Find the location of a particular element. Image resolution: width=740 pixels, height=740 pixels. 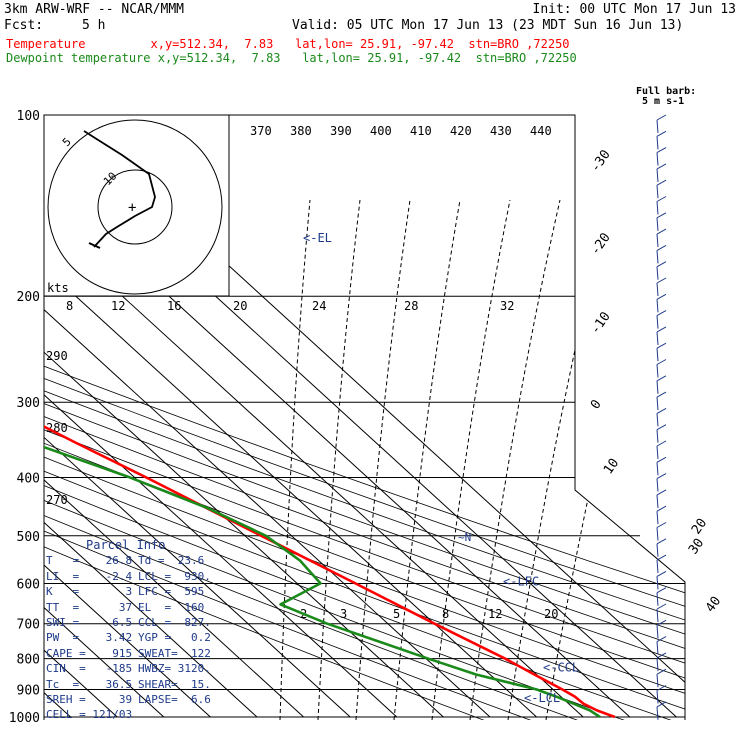

parcel-info-title: Parcel Info is located at coordinates (126, 545).